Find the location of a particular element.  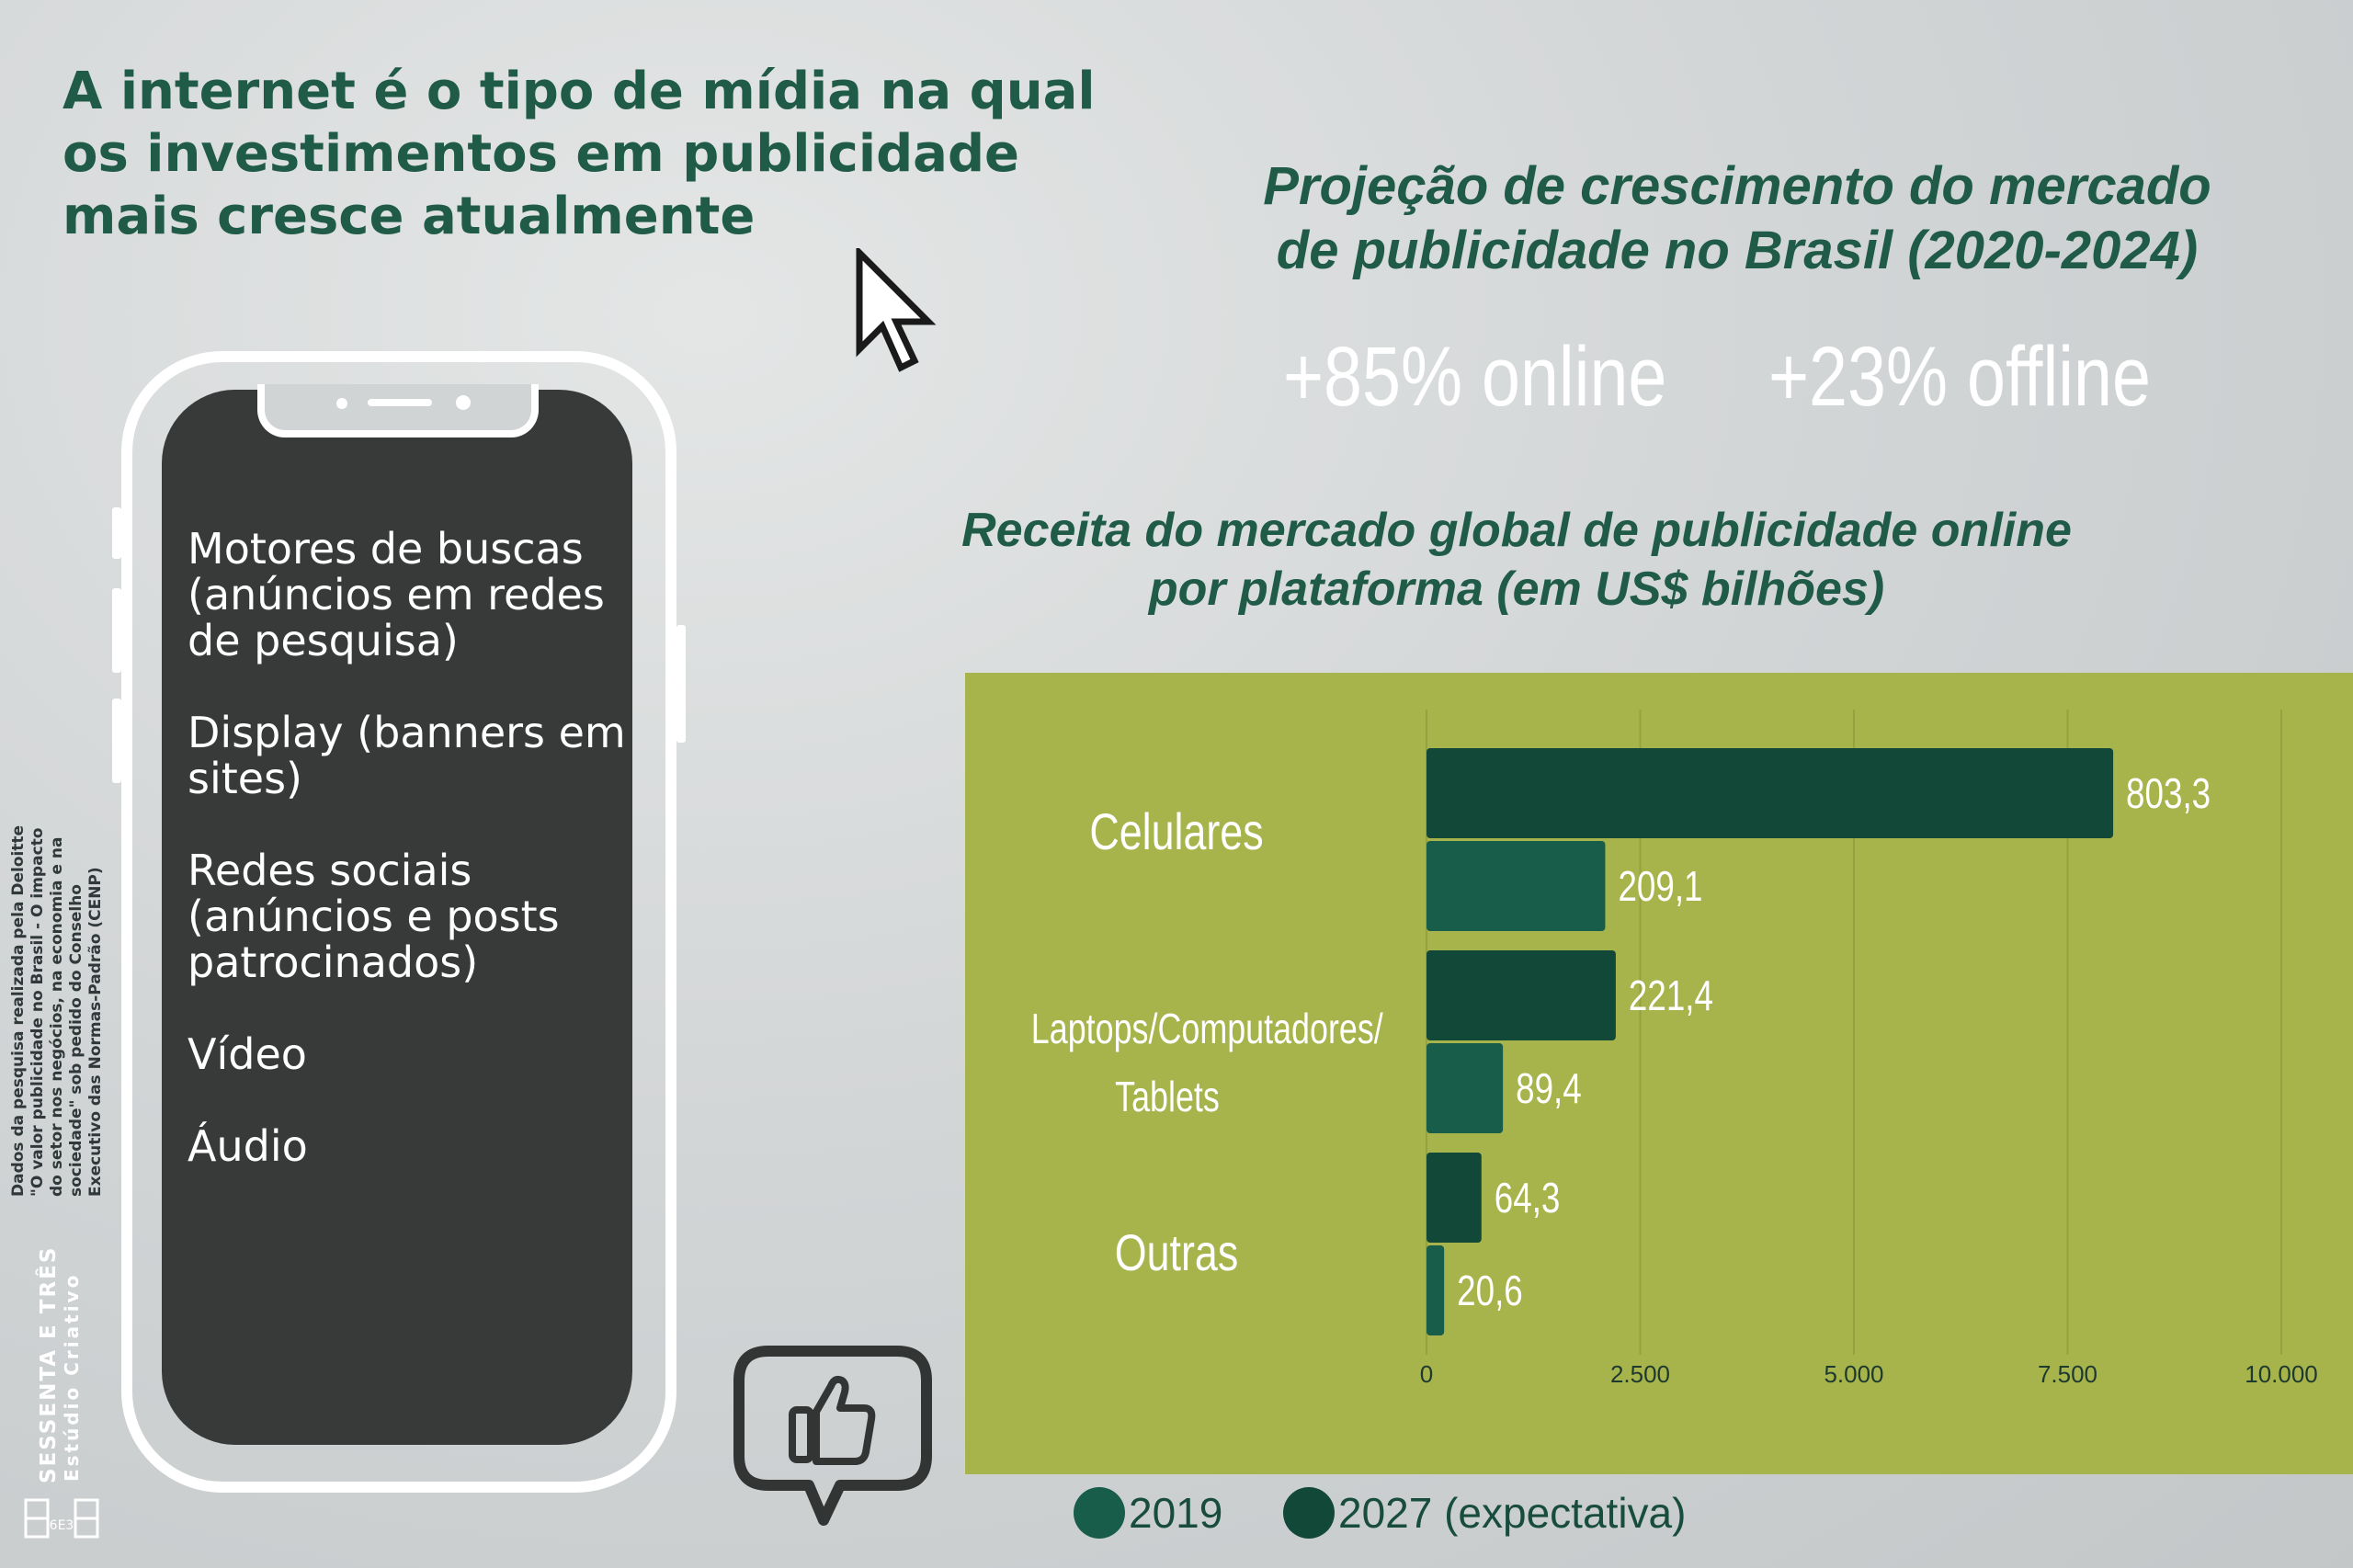

phone-speaker is located at coordinates (400, 402).